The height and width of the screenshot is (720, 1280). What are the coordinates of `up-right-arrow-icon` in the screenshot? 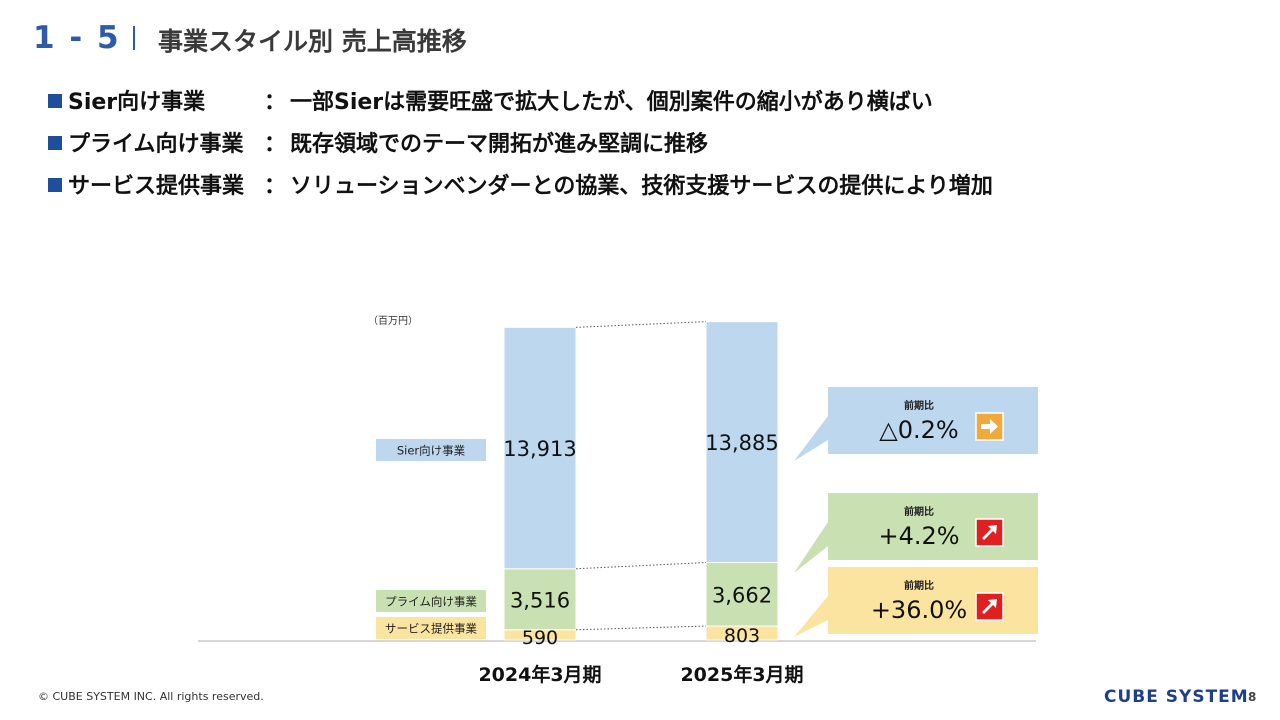 It's located at (989, 532).